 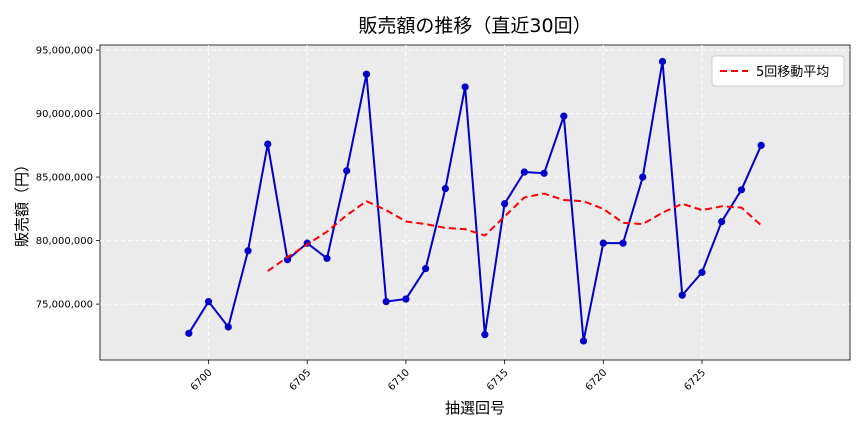 I want to click on y-tick-label: 90,000,000, so click(x=64, y=114).